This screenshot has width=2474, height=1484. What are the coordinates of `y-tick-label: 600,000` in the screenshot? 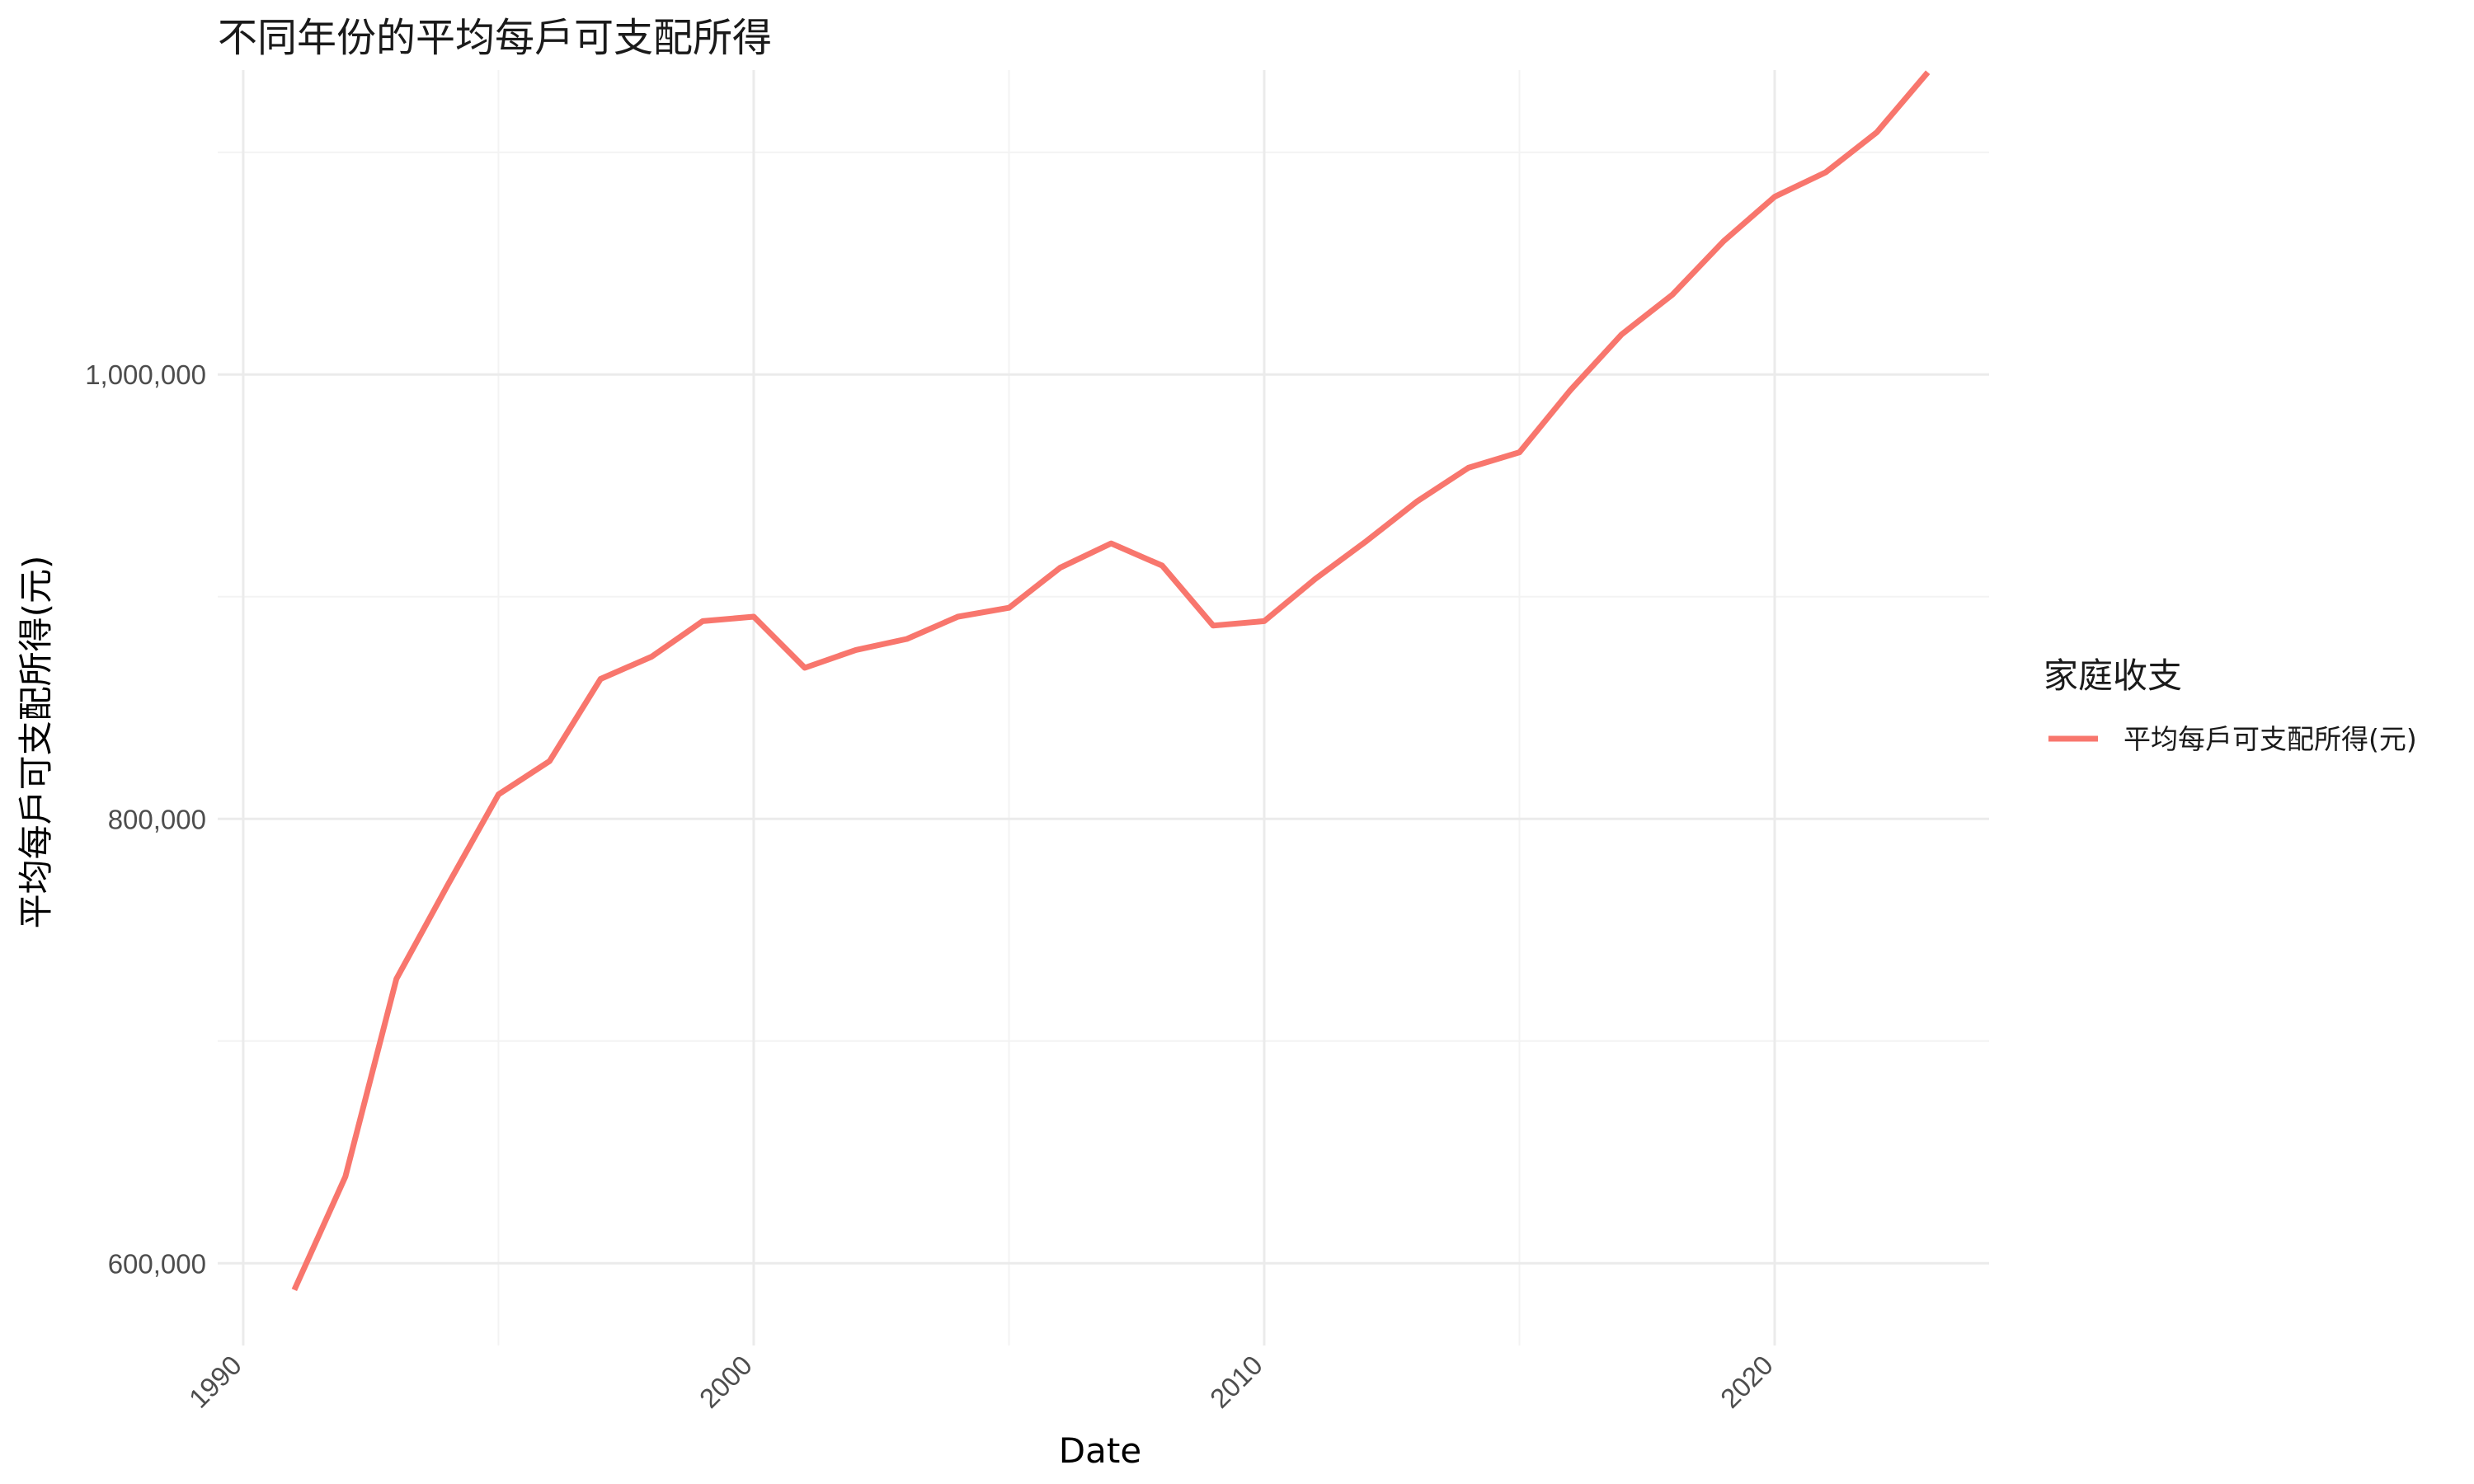 It's located at (157, 1263).